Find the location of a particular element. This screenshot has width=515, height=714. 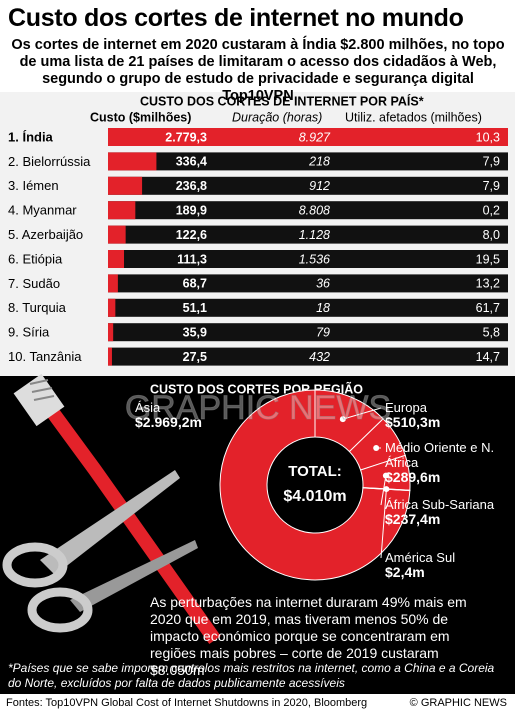

row-label: 2. Bielorrússia is located at coordinates (49, 161).